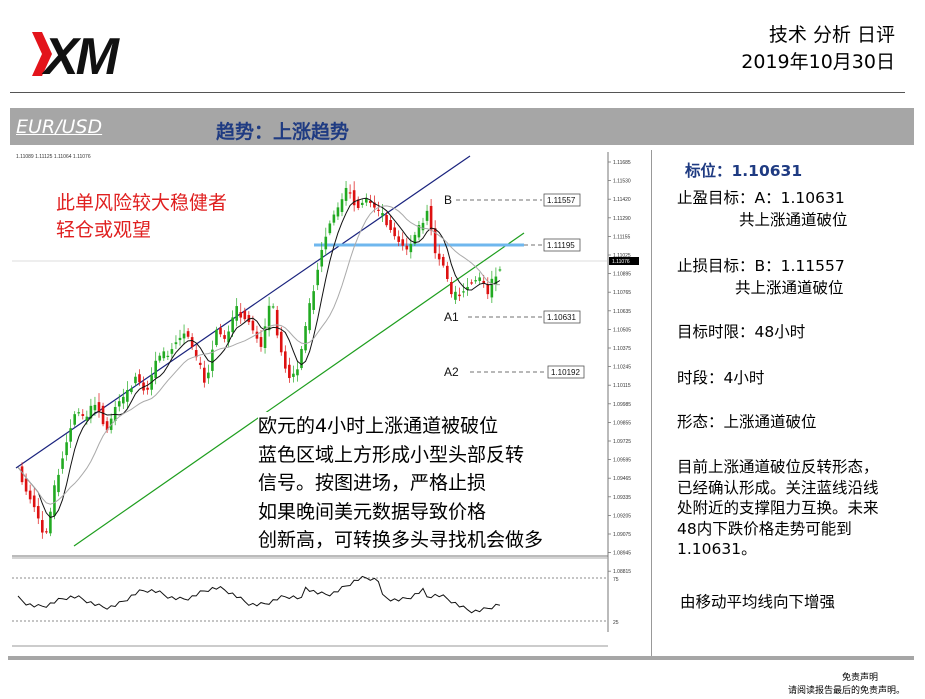 This screenshot has height=699, width=925. I want to click on trend-label: 趋势：上涨趋势, so click(283, 132).